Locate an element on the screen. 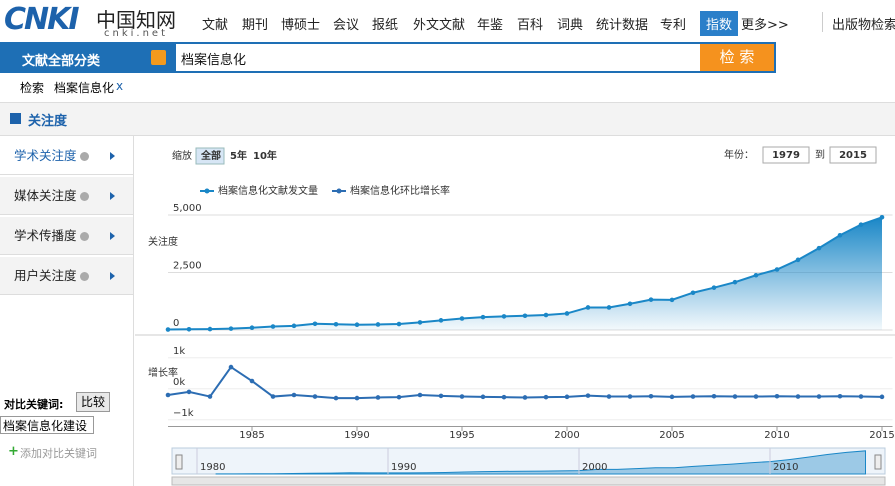 The image size is (895, 486). zoom-option: 全部 is located at coordinates (210, 155).